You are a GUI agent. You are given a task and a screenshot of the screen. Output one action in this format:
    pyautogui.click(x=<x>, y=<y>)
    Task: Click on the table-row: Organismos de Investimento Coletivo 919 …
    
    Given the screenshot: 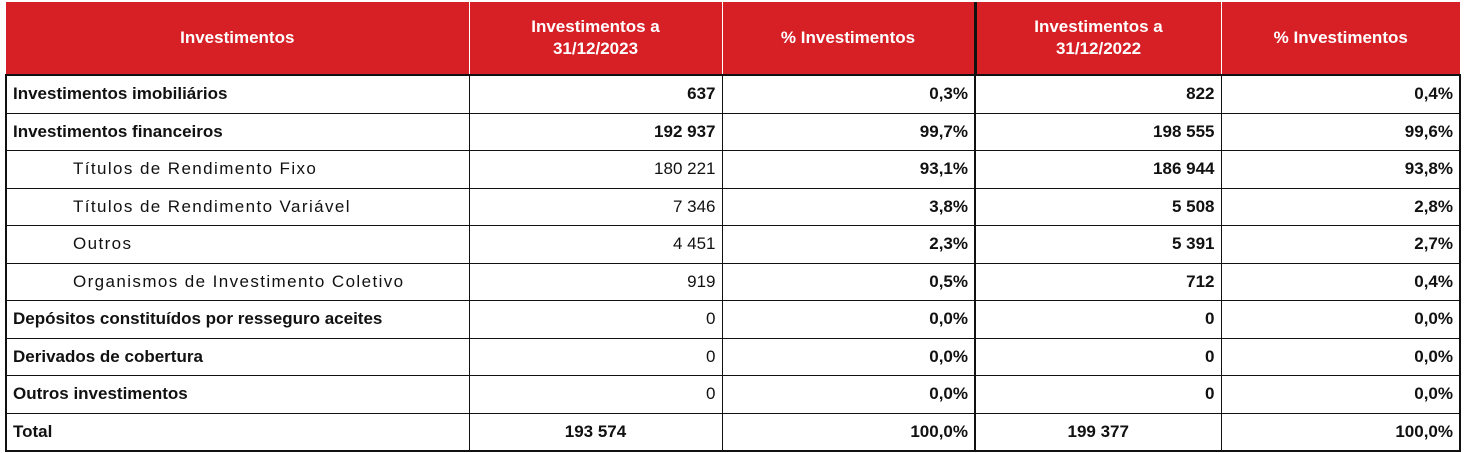 What is the action you would take?
    pyautogui.click(x=733, y=282)
    